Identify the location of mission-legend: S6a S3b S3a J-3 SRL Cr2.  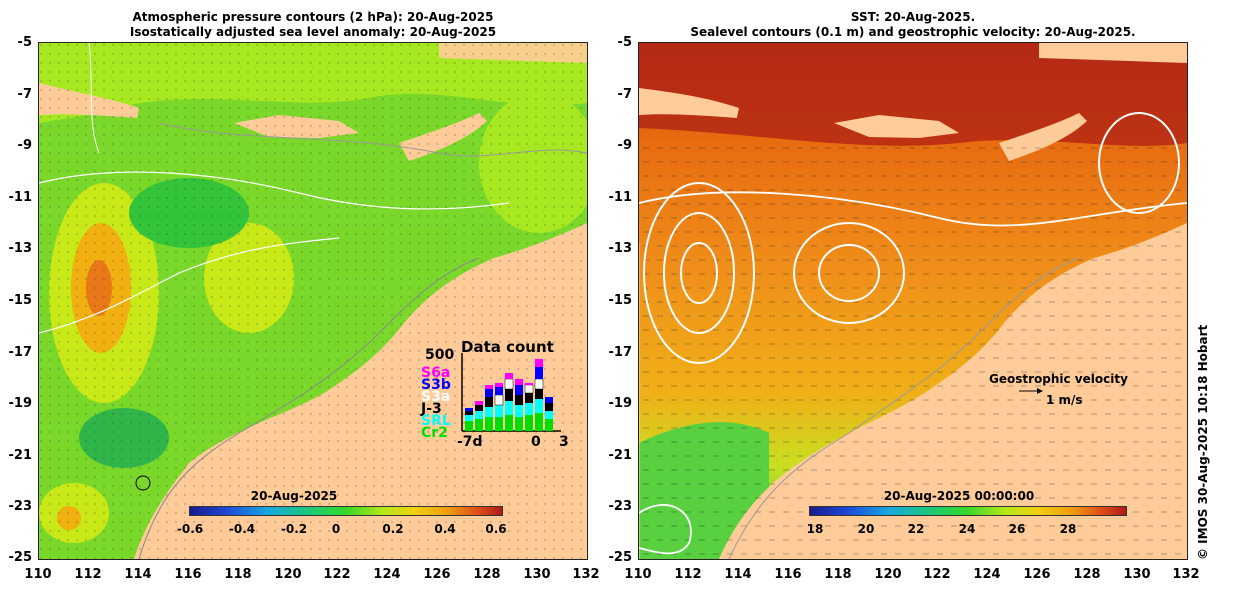
(436, 403).